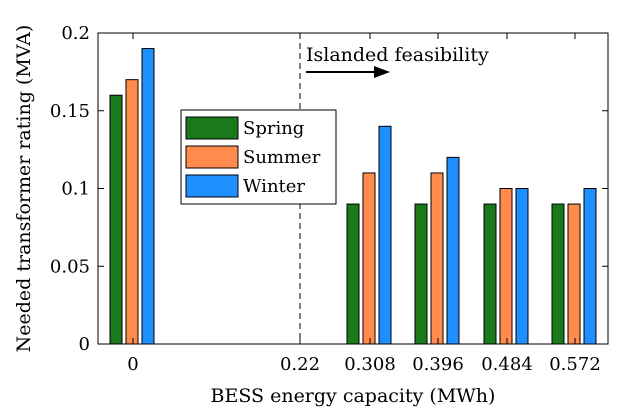 The width and height of the screenshot is (622, 408). I want to click on bar-winter-0.484, so click(522, 266).